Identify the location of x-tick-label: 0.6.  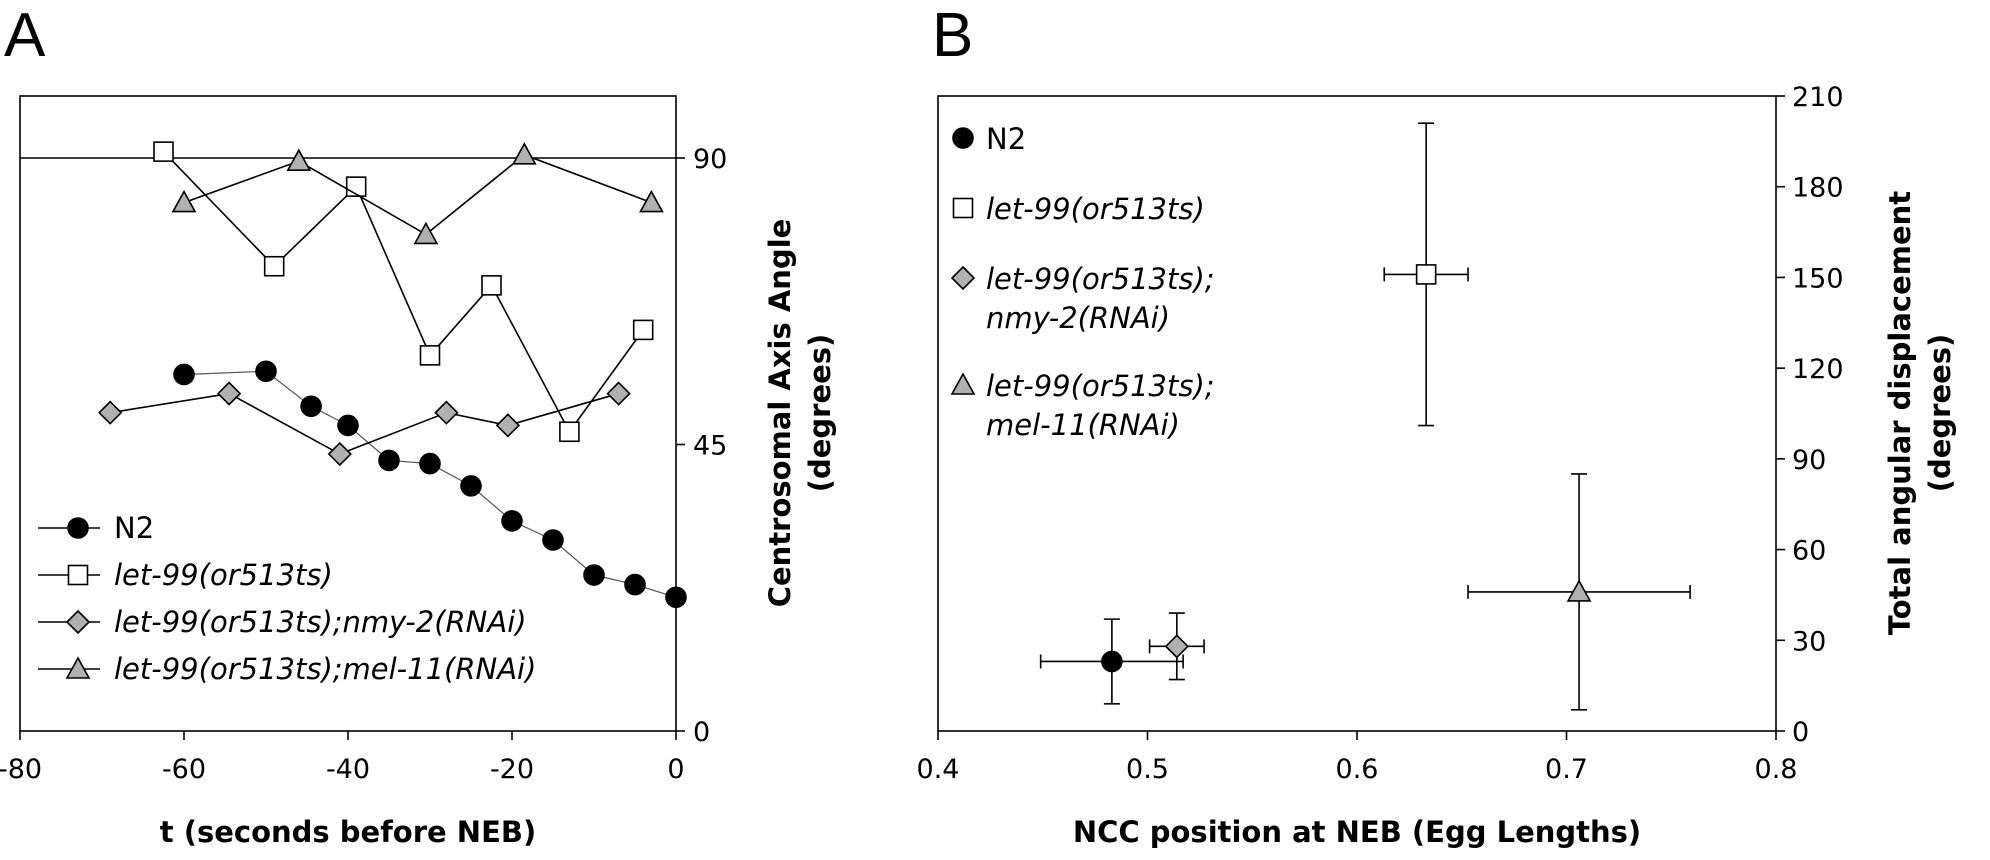
(1357, 769).